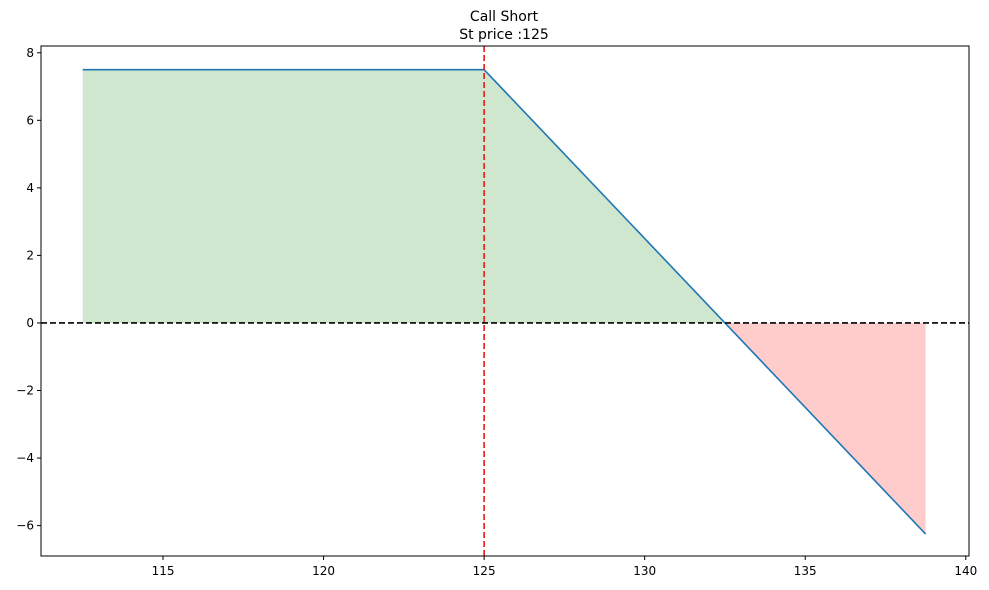  I want to click on y-tick-label: 8, so click(30, 53).